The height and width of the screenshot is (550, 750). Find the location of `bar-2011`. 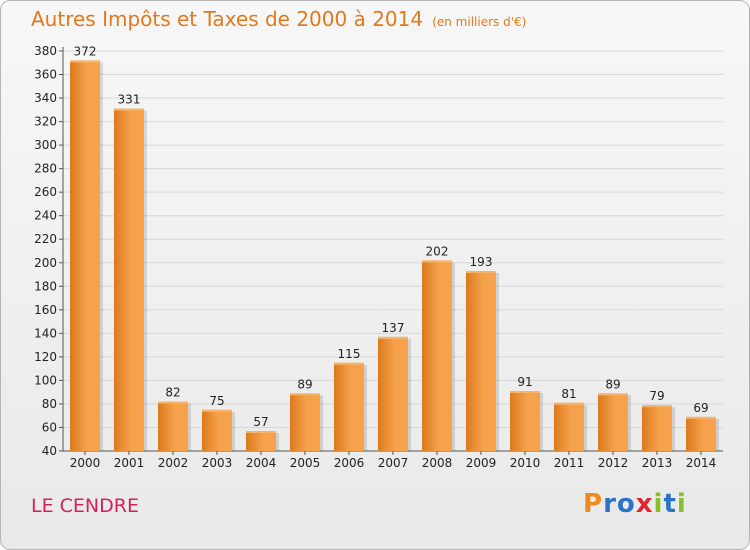

bar-2011 is located at coordinates (569, 426).